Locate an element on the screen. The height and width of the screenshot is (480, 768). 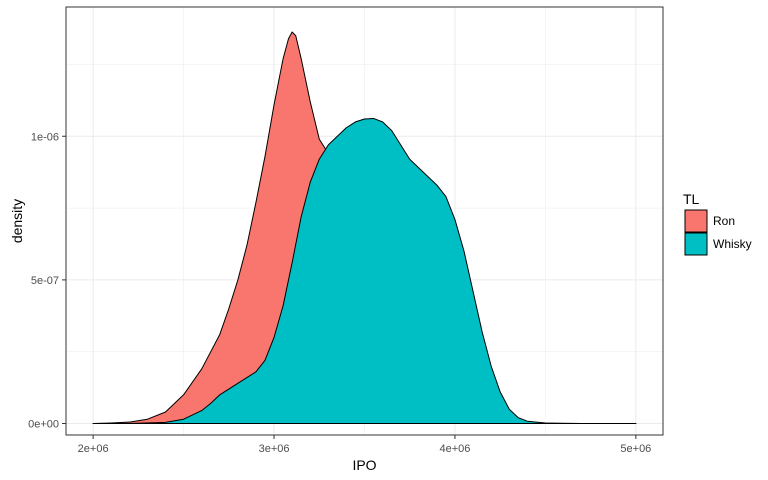
x-tick-label: 5e+06 is located at coordinates (635, 449).